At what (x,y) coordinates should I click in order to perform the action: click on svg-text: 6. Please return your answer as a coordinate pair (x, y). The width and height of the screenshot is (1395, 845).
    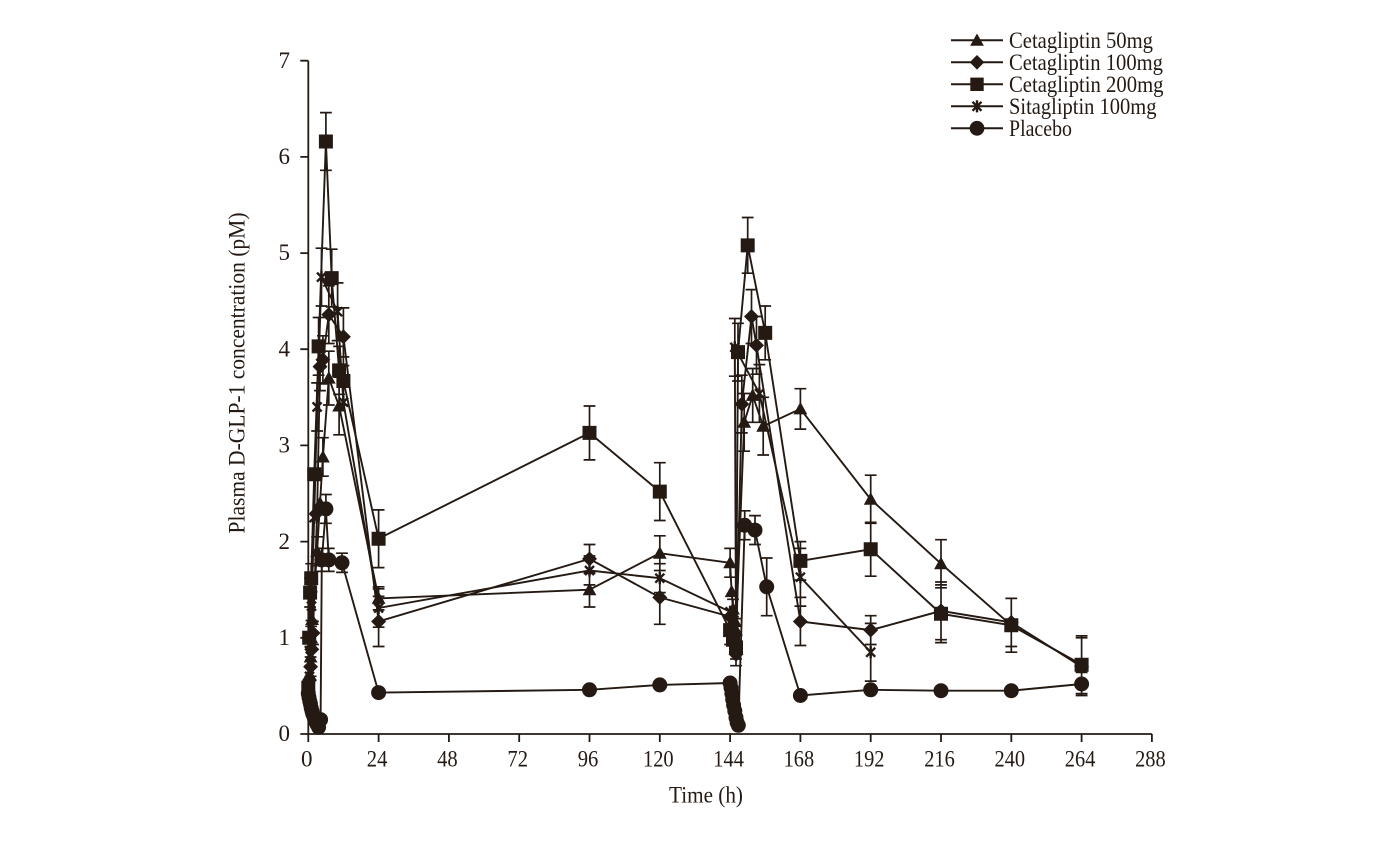
    Looking at the image, I should click on (285, 156).